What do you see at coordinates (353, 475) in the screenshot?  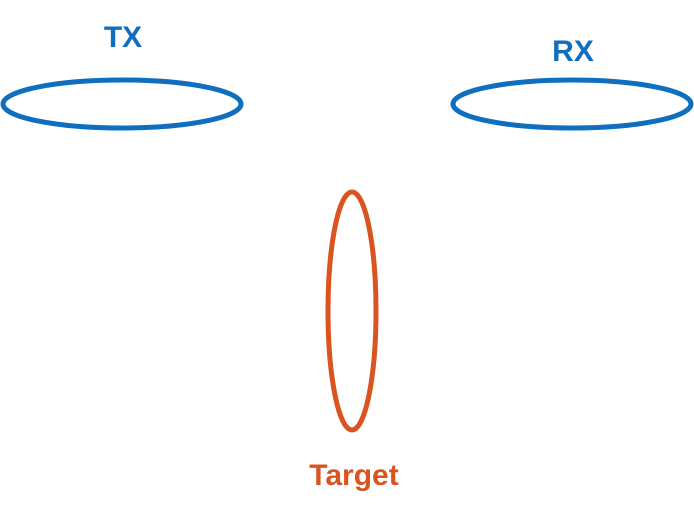 I see `target-label: Target` at bounding box center [353, 475].